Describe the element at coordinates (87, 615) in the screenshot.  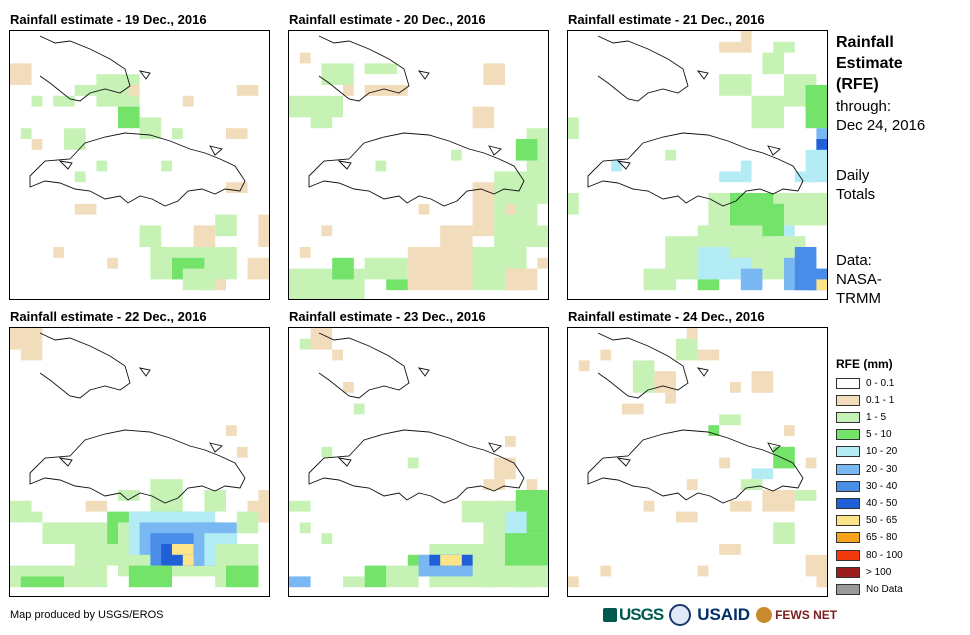
I see `map-credit: Map produced by USGS/EROS` at that location.